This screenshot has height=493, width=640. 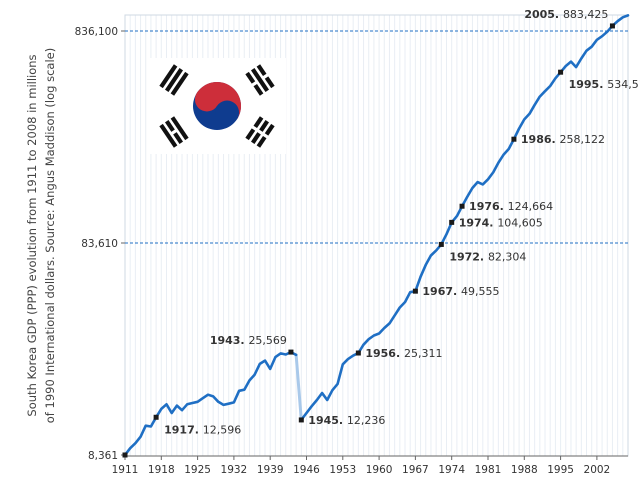 I want to click on data-label-value: 12,236, so click(x=366, y=420).